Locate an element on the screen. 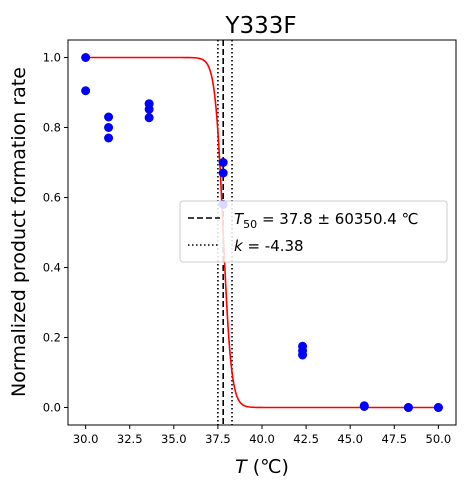 The width and height of the screenshot is (464, 487). legend-t50-symbol: T is located at coordinates (239, 219).